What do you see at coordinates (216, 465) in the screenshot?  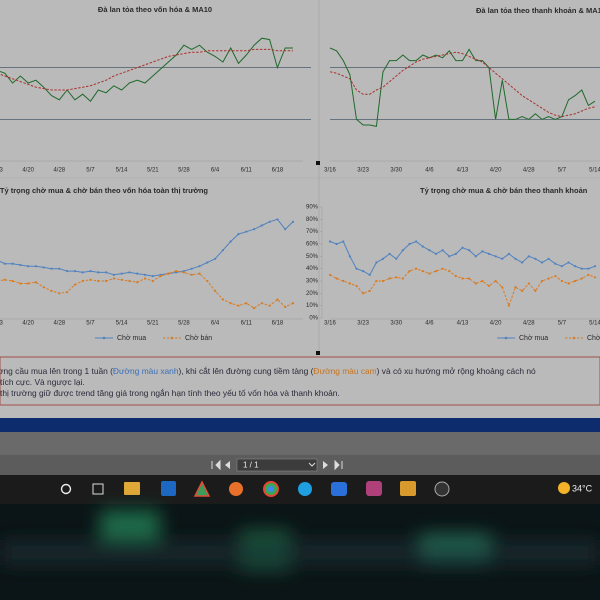 I see `first-page-button` at bounding box center [216, 465].